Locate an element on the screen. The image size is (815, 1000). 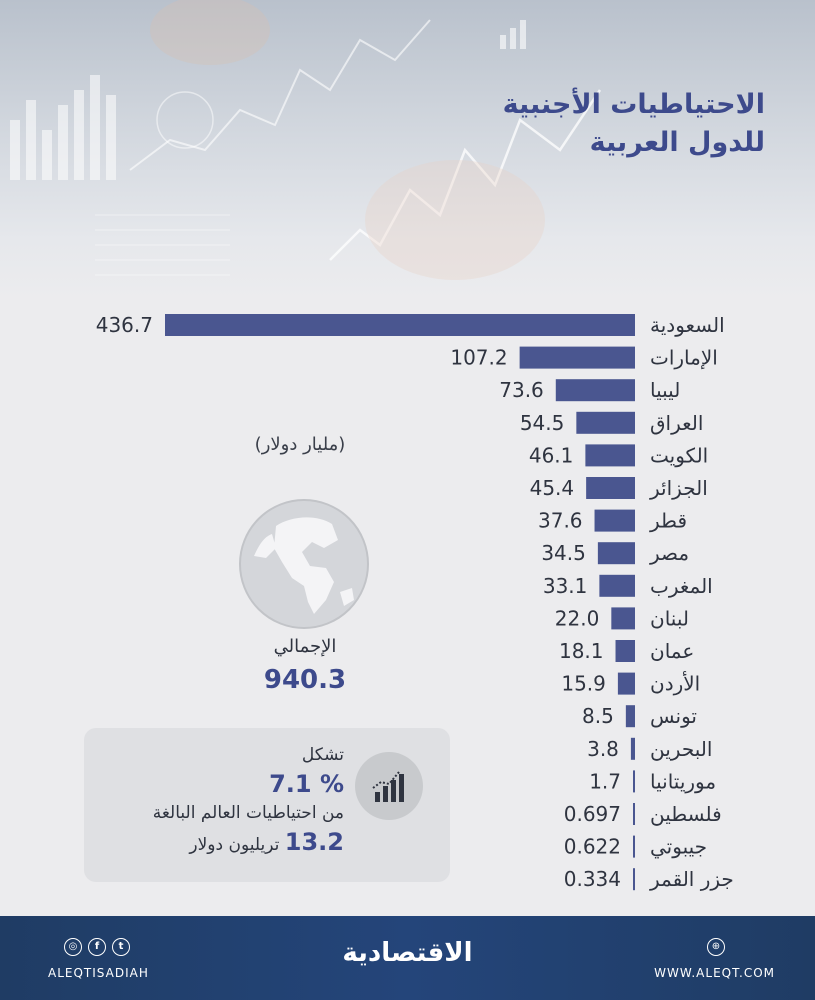
world-reserves-value: 13.2 is located at coordinates (314, 842).